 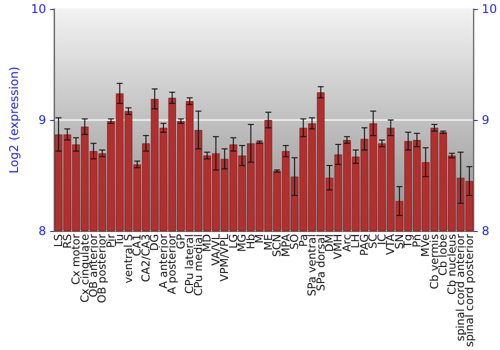 I want to click on x-tick-label: A posterior, so click(x=172, y=264).